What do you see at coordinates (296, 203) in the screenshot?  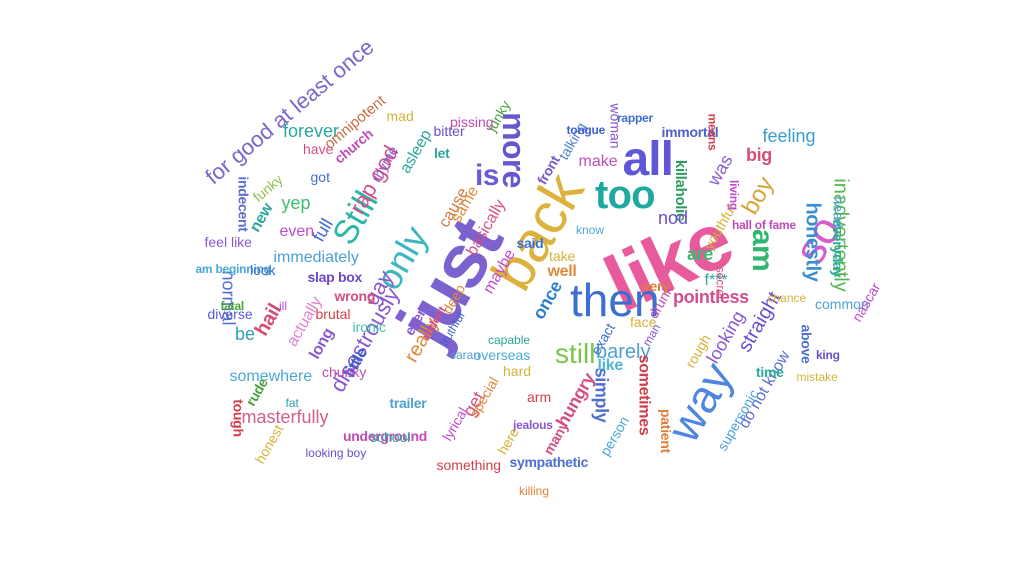 I see `cloud-word: yep` at bounding box center [296, 203].